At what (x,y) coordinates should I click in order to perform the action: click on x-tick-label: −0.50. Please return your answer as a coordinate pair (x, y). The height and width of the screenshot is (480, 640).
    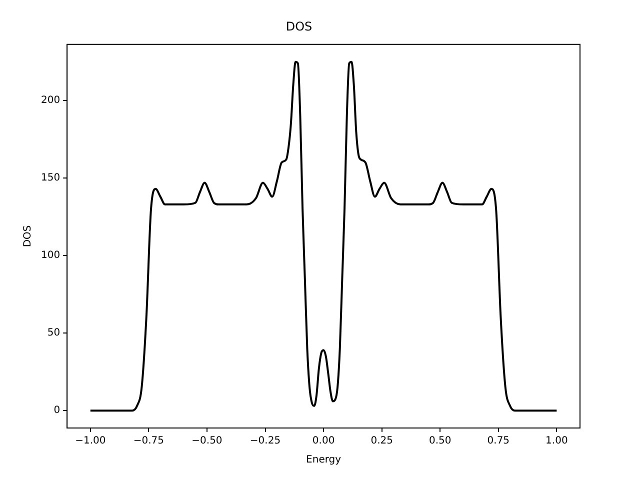
    Looking at the image, I should click on (207, 441).